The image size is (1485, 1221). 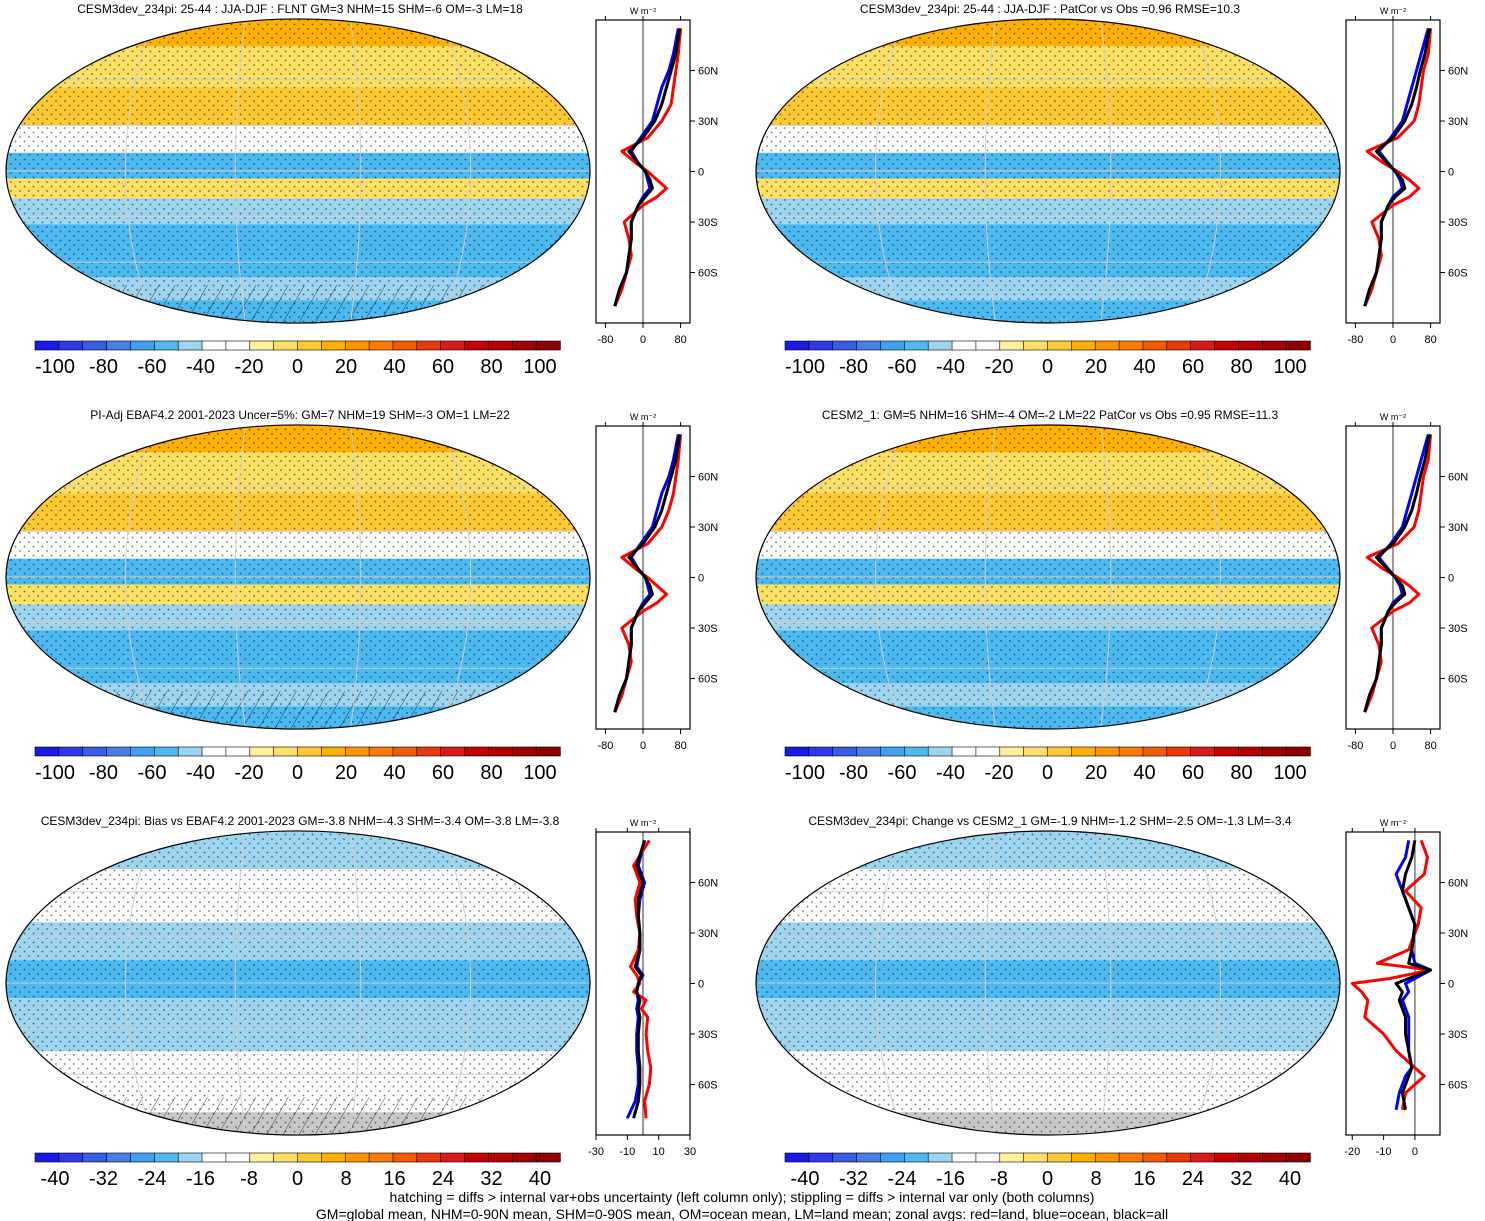 I want to click on x-tick-label: -10, so click(x=627, y=1152).